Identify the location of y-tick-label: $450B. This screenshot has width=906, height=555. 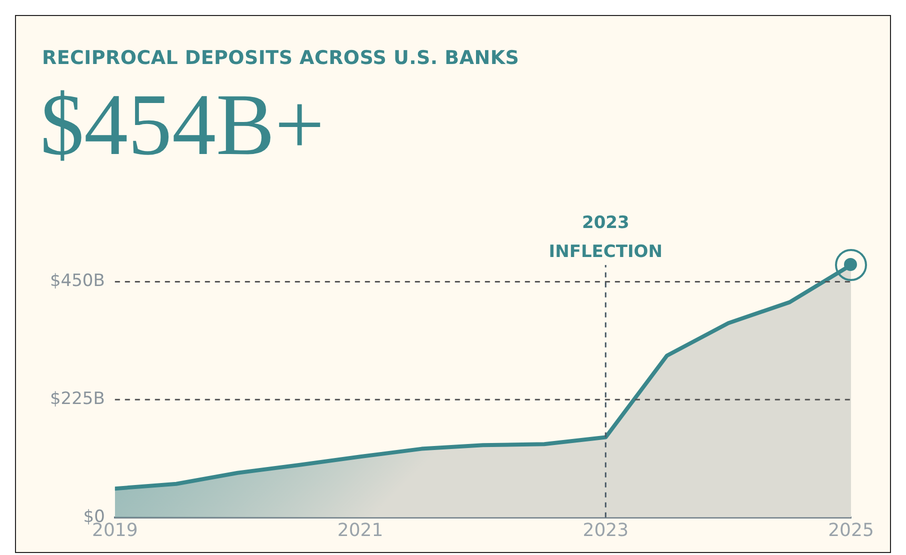
(77, 281).